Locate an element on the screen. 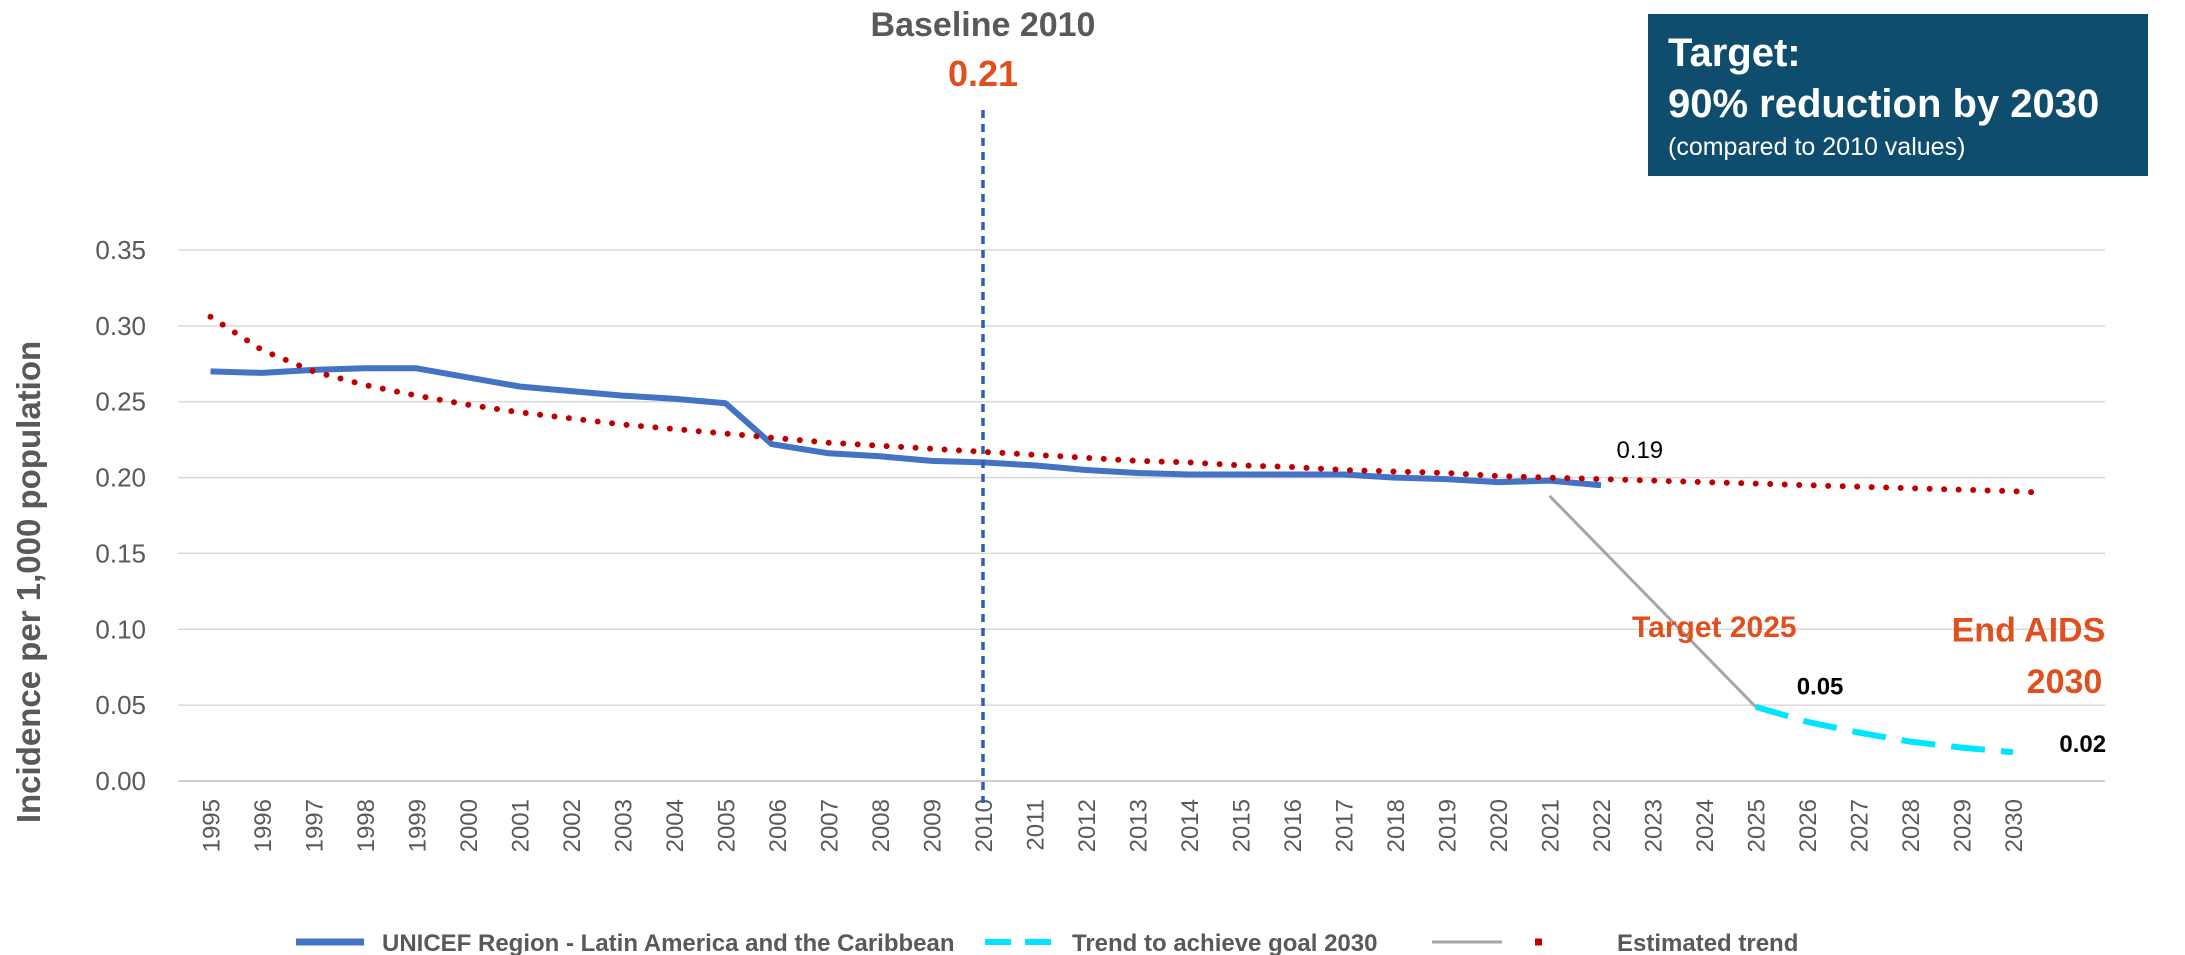 The image size is (2185, 955). y-tick-label: 0.15 is located at coordinates (120, 553).